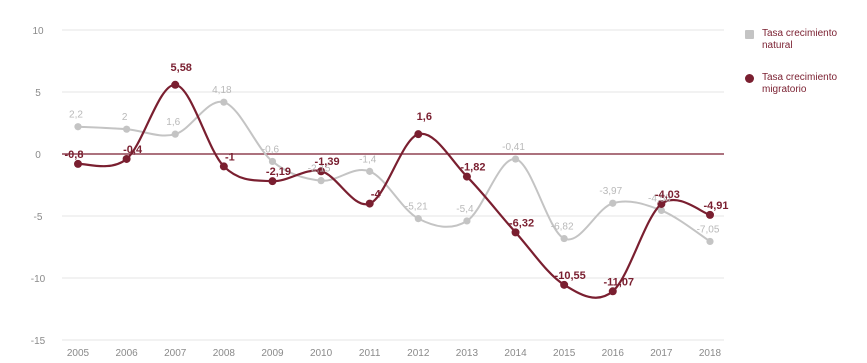 The height and width of the screenshot is (363, 867). I want to click on data-label-migratorio: -4, so click(376, 195).